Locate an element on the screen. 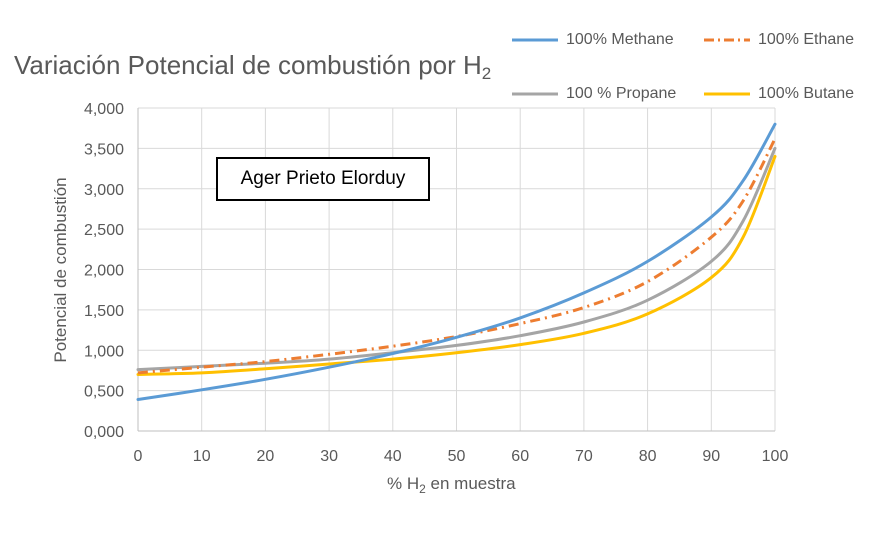 Image resolution: width=886 pixels, height=542 pixels. legend-item-ethane: 100% Ethane is located at coordinates (779, 40).